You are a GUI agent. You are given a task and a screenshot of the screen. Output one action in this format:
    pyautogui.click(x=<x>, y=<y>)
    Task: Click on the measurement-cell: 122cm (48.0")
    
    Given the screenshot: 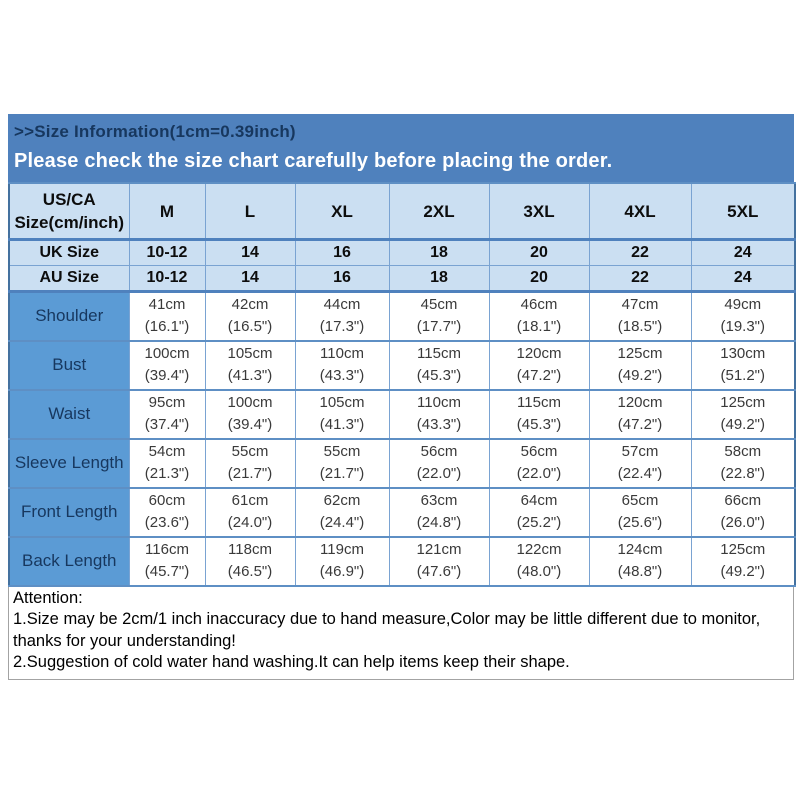 What is the action you would take?
    pyautogui.click(x=539, y=561)
    